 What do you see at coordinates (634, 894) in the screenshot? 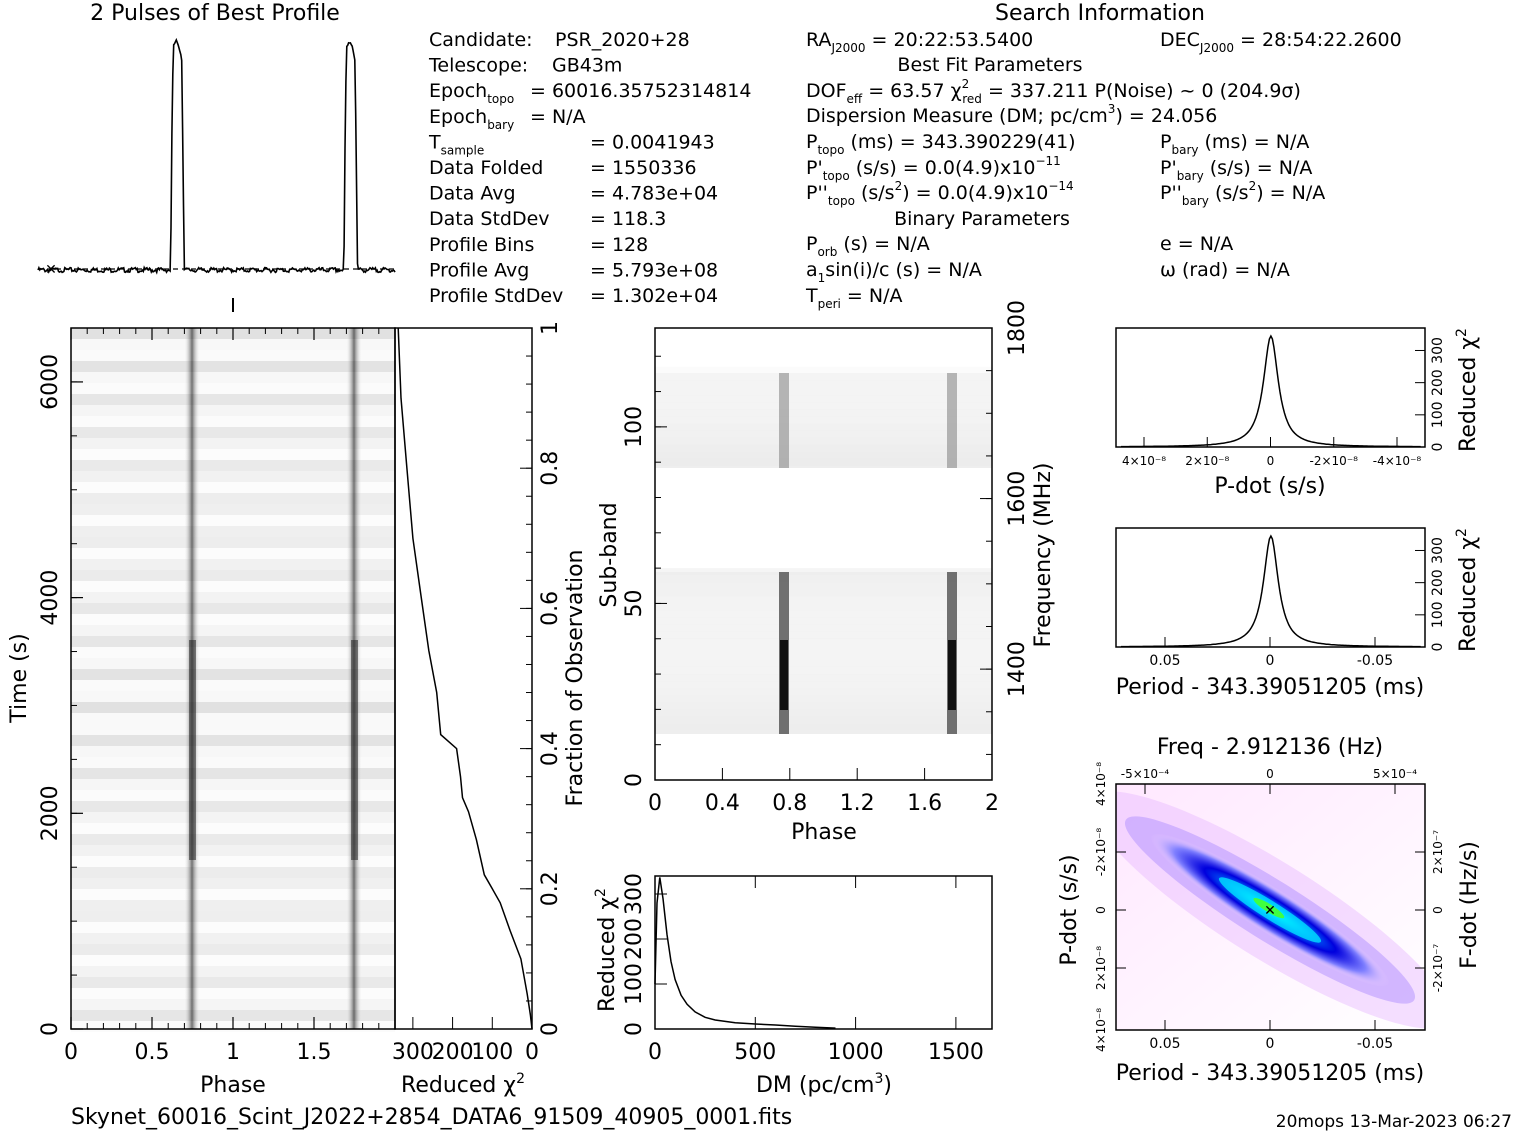
I see `y-tick-label: 300` at bounding box center [634, 894].